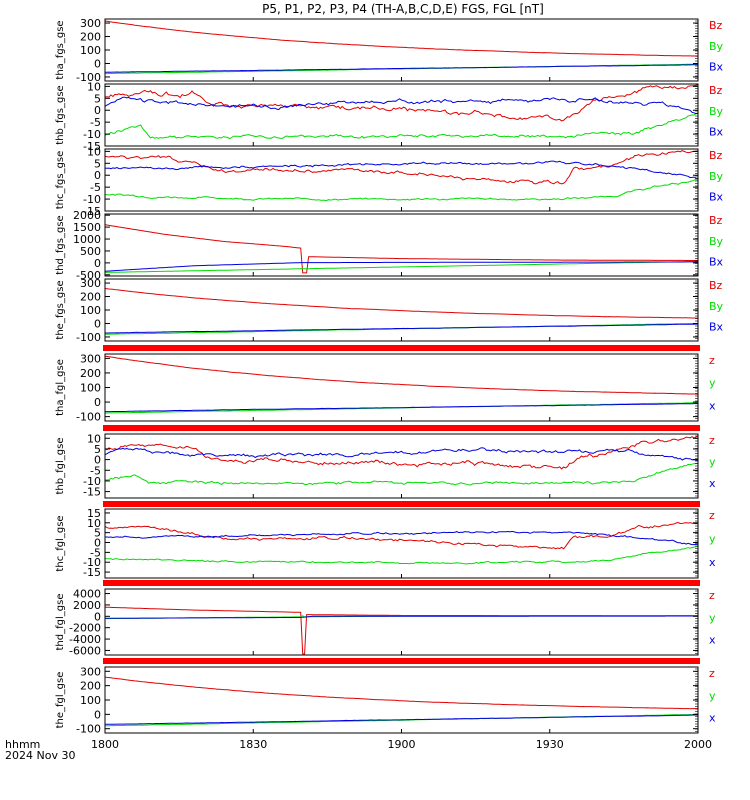 Image resolution: width=750 pixels, height=800 pixels. I want to click on x-tick-label: 1830, so click(253, 744).